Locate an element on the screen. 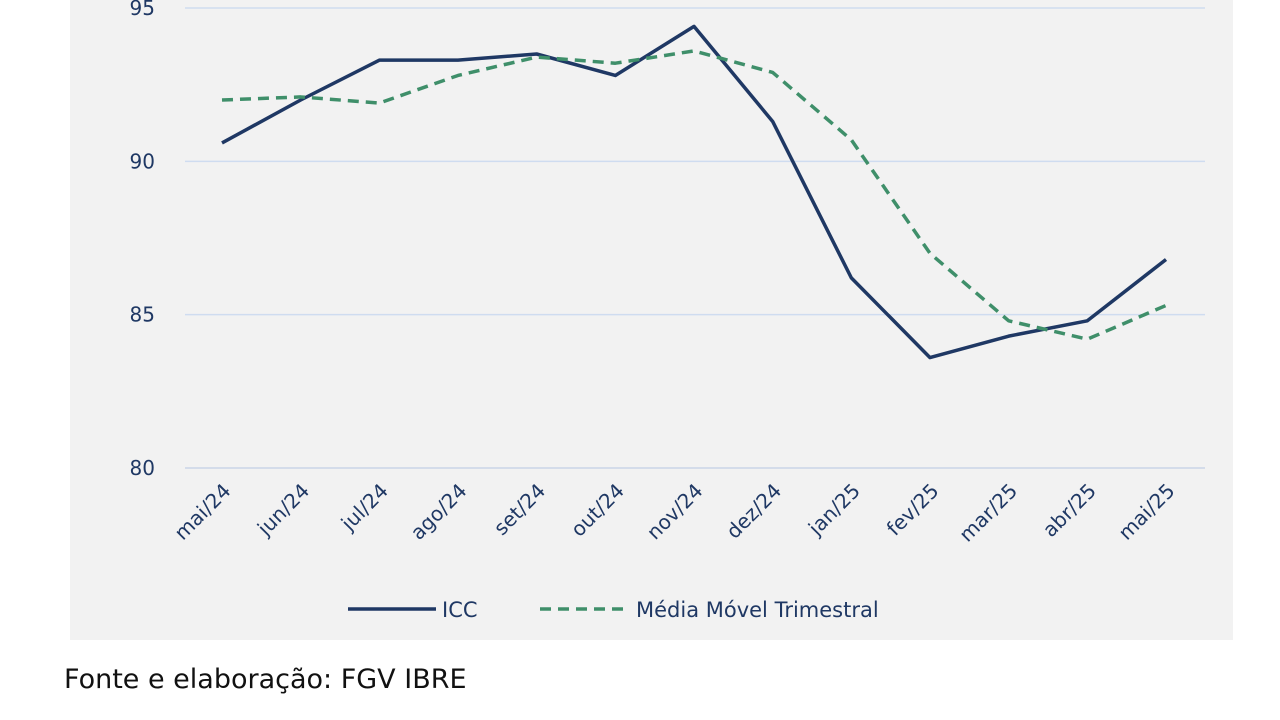 The height and width of the screenshot is (720, 1280). legend-label: ICC is located at coordinates (460, 610).